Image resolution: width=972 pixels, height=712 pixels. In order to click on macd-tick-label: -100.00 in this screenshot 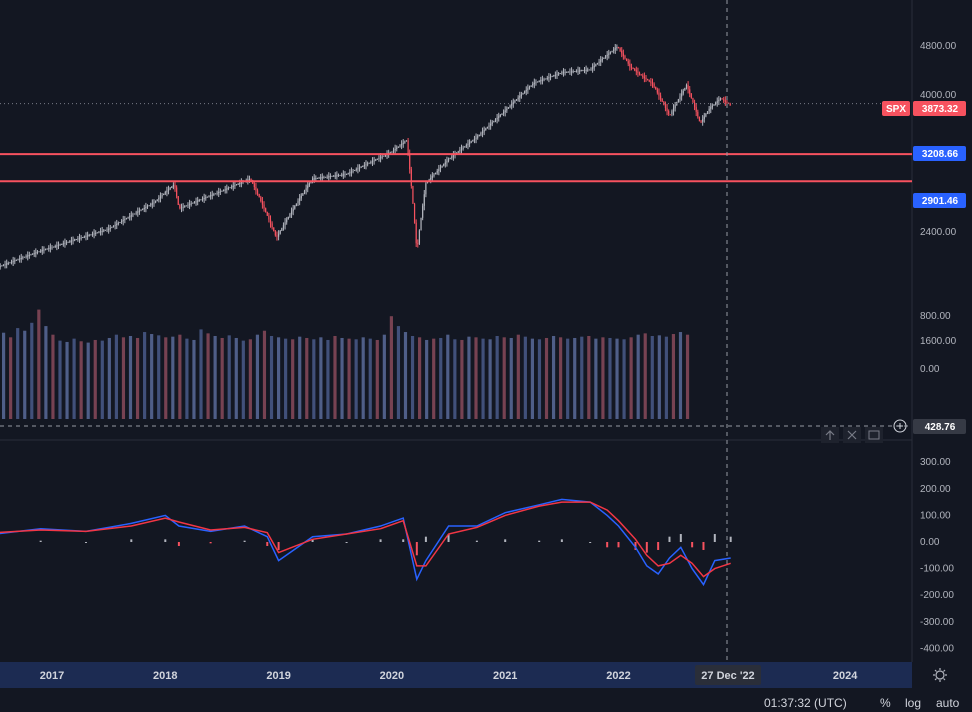, I will do `click(937, 569)`.